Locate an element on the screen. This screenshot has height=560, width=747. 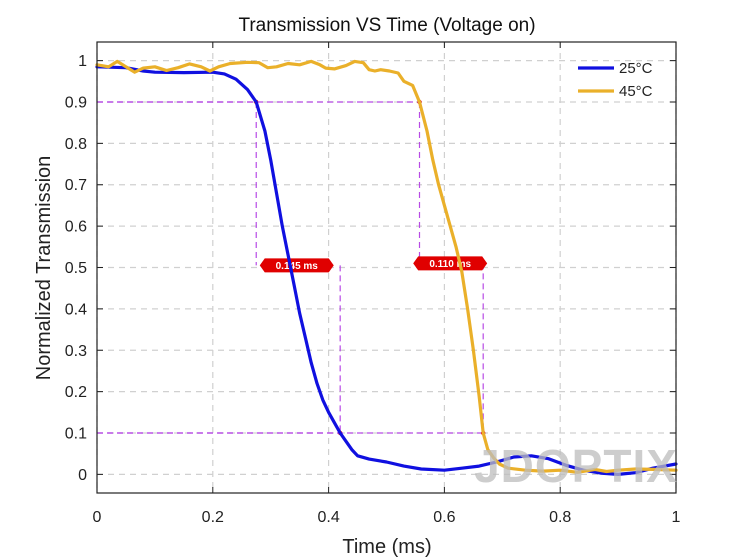
y-tick-label: 0.4 is located at coordinates (76, 309).